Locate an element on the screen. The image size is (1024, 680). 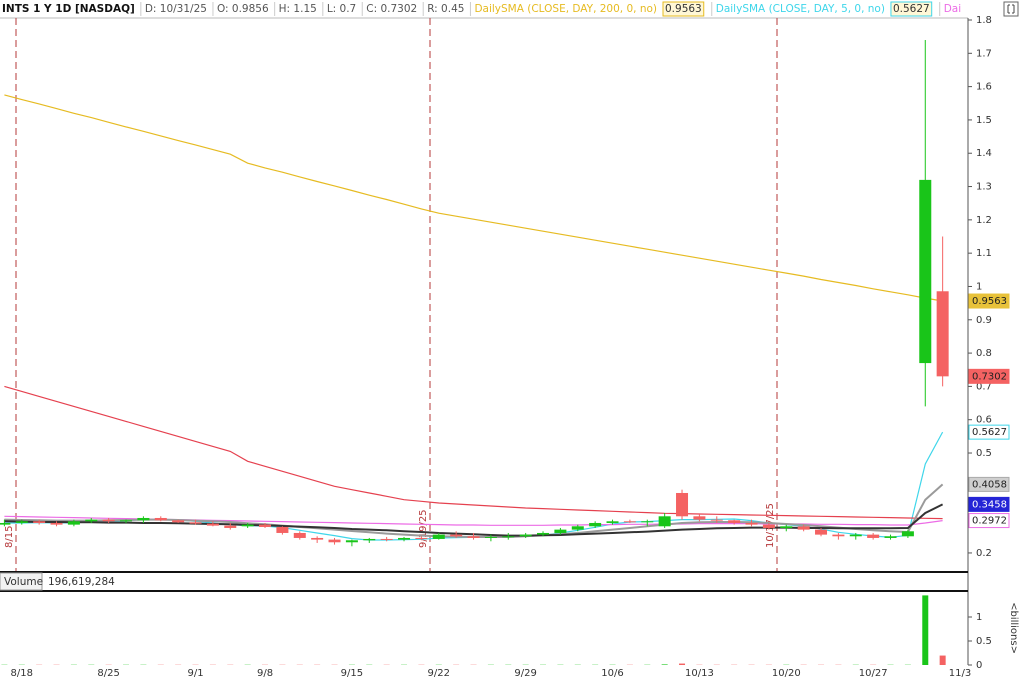
price-box-label: 0.2972 is located at coordinates (989, 521).